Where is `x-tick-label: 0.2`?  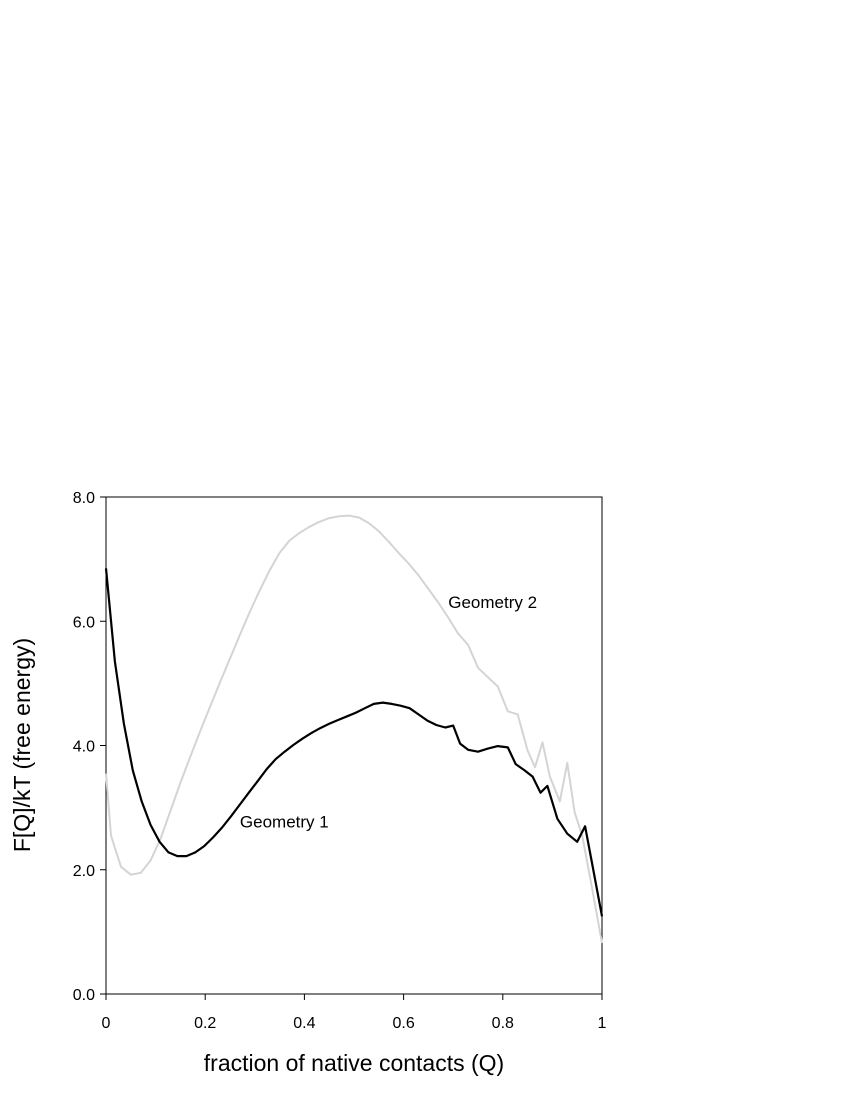
x-tick-label: 0.2 is located at coordinates (205, 1023).